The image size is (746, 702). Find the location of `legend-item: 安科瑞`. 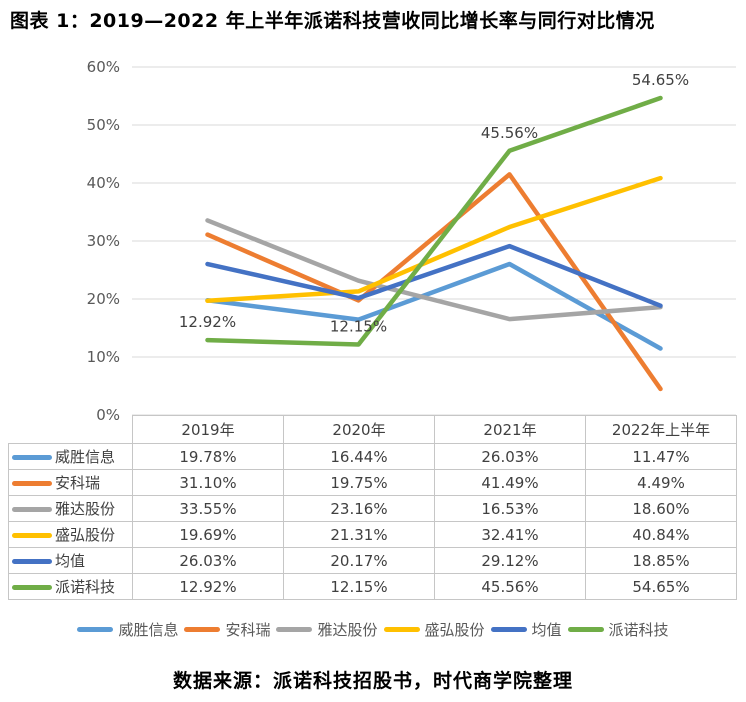

legend-item: 安科瑞 is located at coordinates (227, 629).